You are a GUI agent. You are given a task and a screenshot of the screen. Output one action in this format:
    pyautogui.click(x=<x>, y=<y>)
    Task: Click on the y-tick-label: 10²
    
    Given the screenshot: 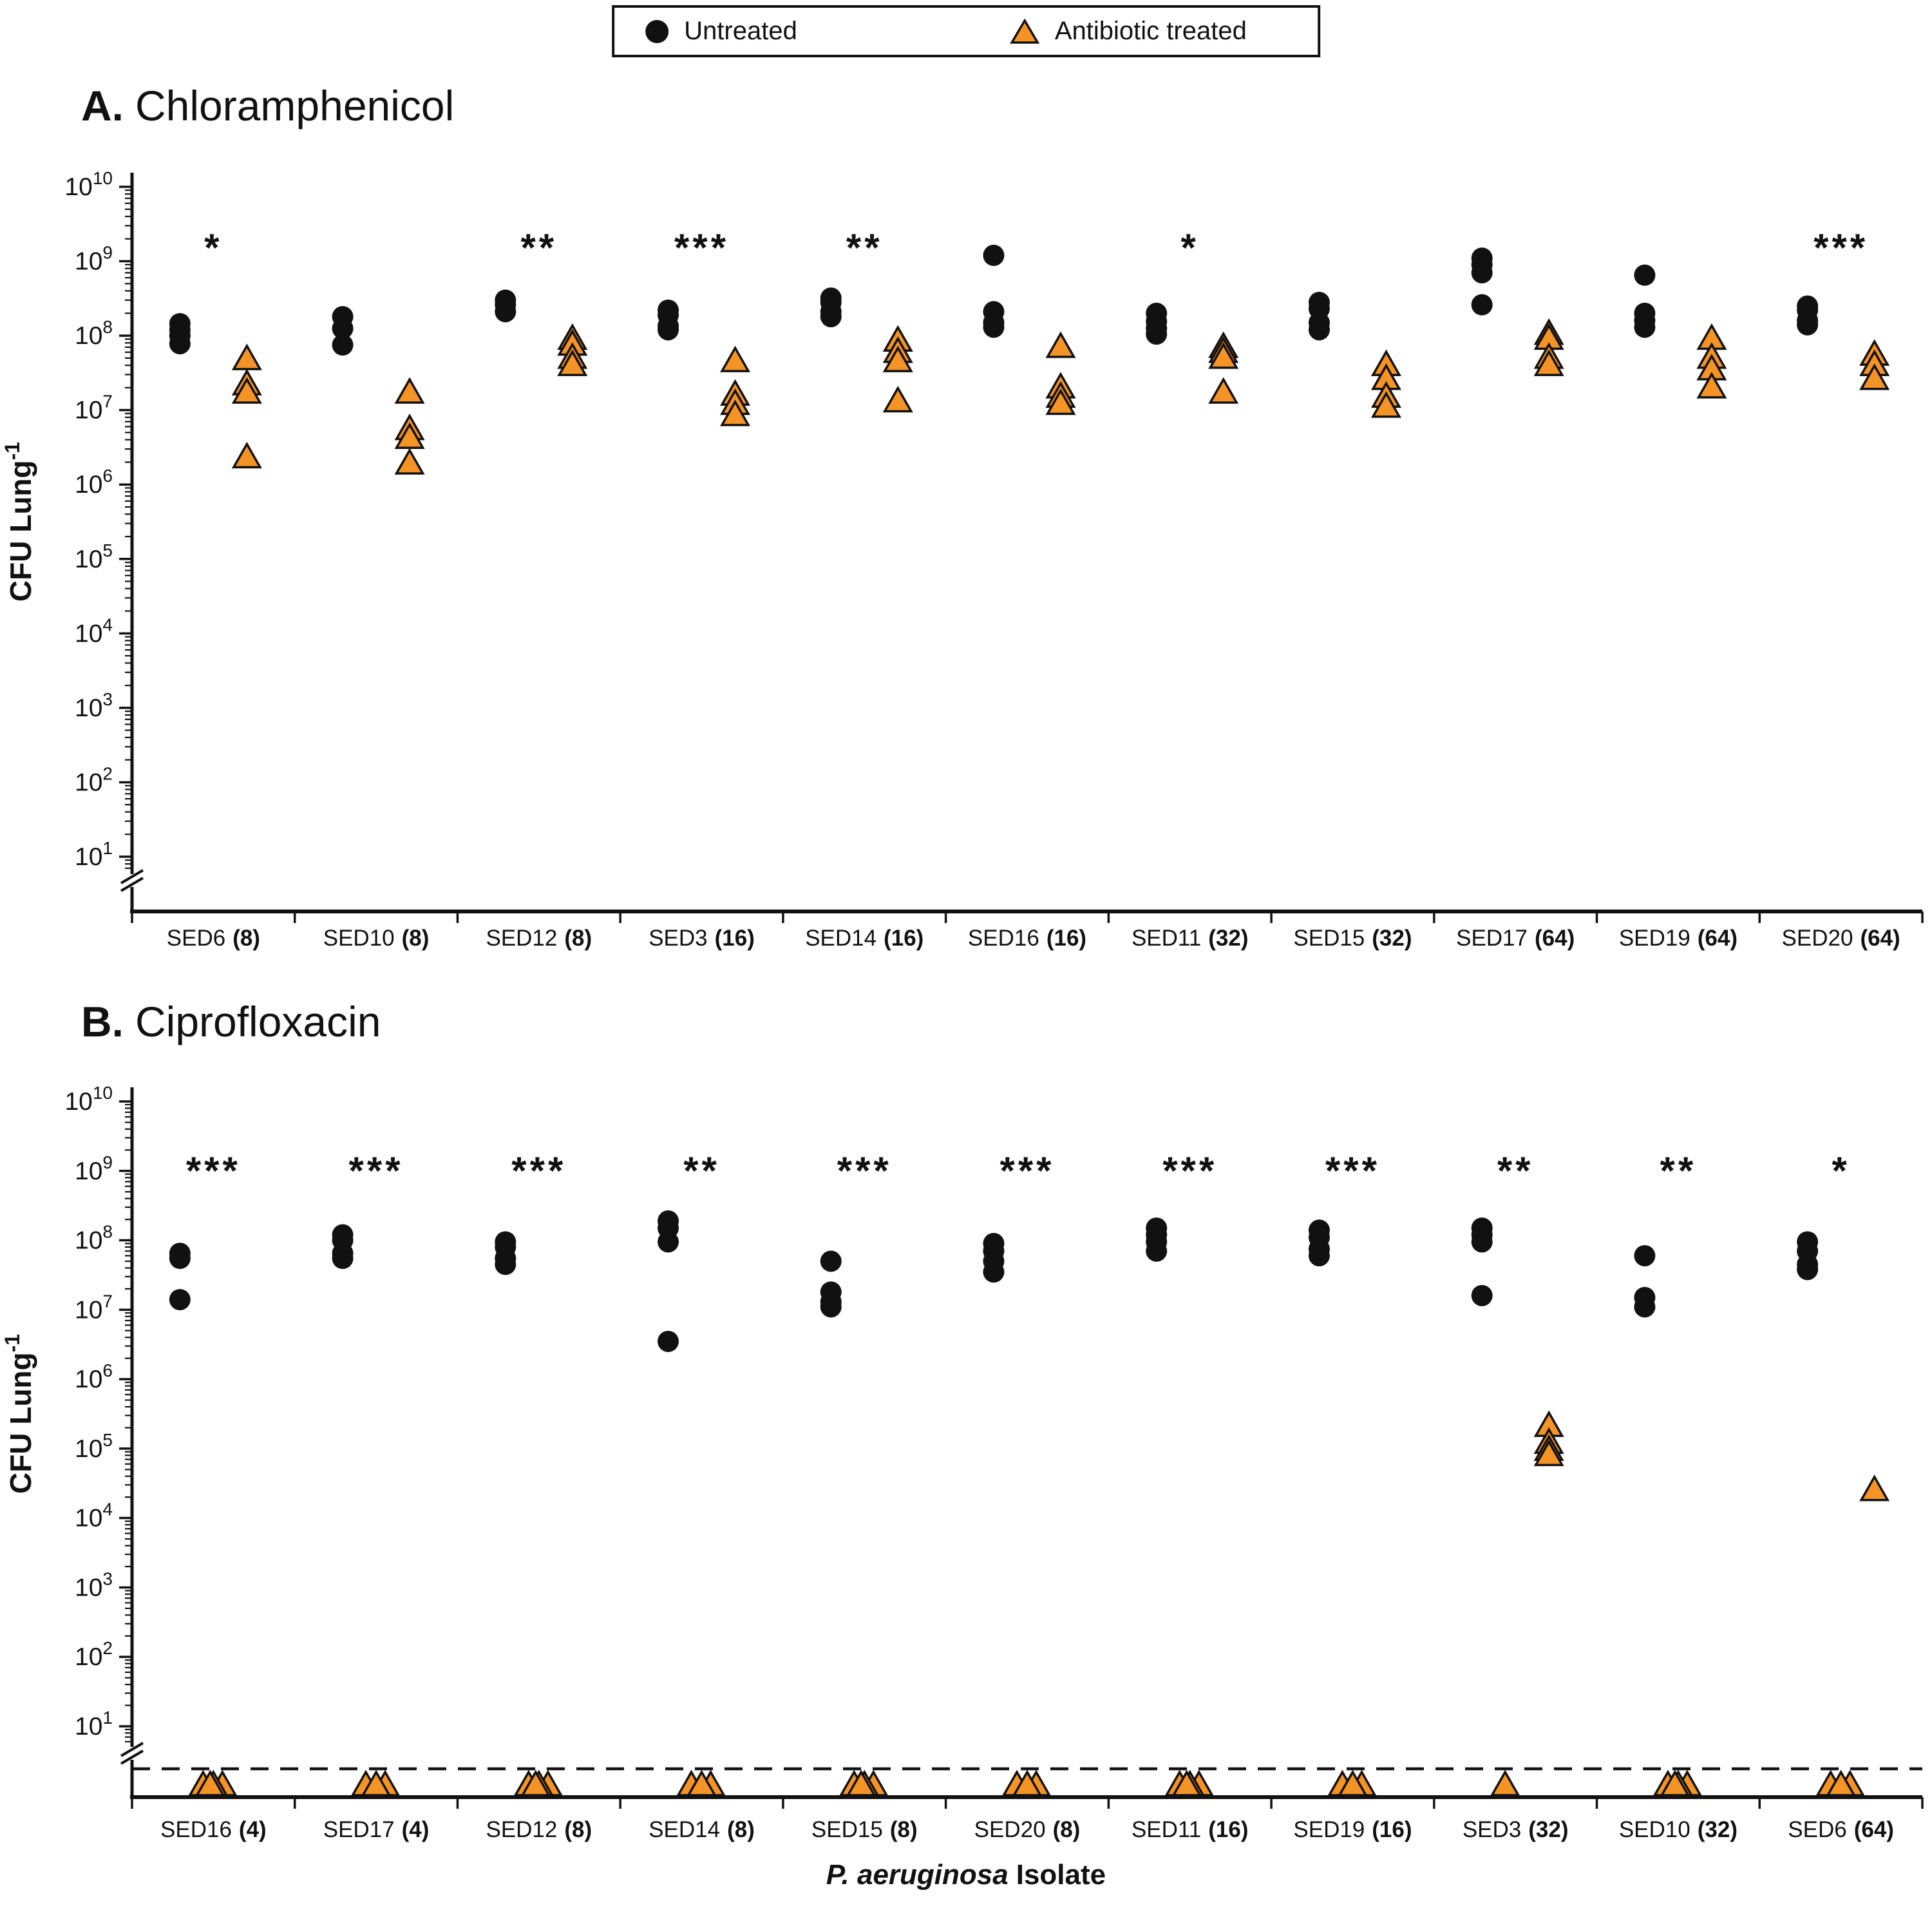 What is the action you would take?
    pyautogui.click(x=94, y=1654)
    